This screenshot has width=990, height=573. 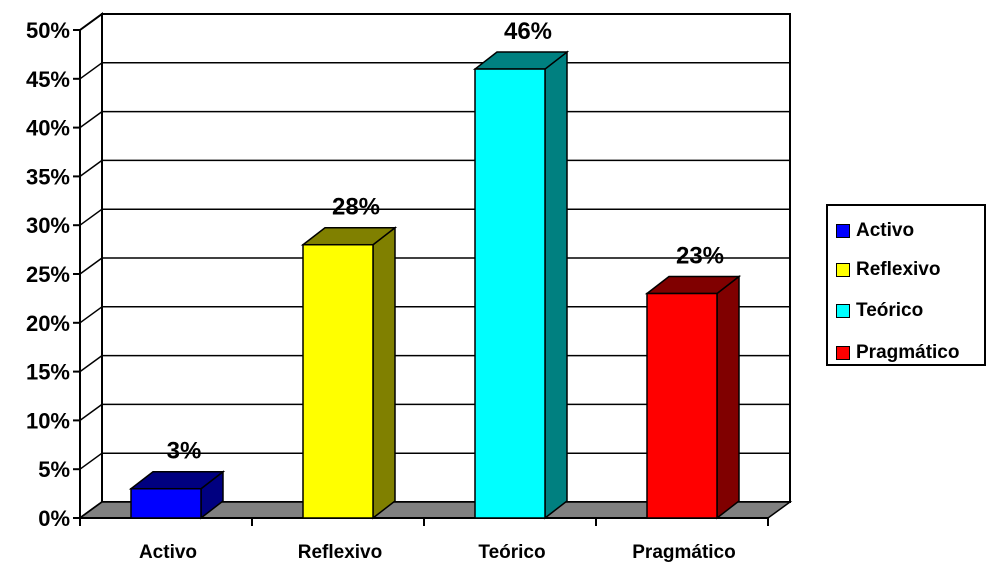 What do you see at coordinates (728, 397) in the screenshot?
I see `bar-side-pragmatico` at bounding box center [728, 397].